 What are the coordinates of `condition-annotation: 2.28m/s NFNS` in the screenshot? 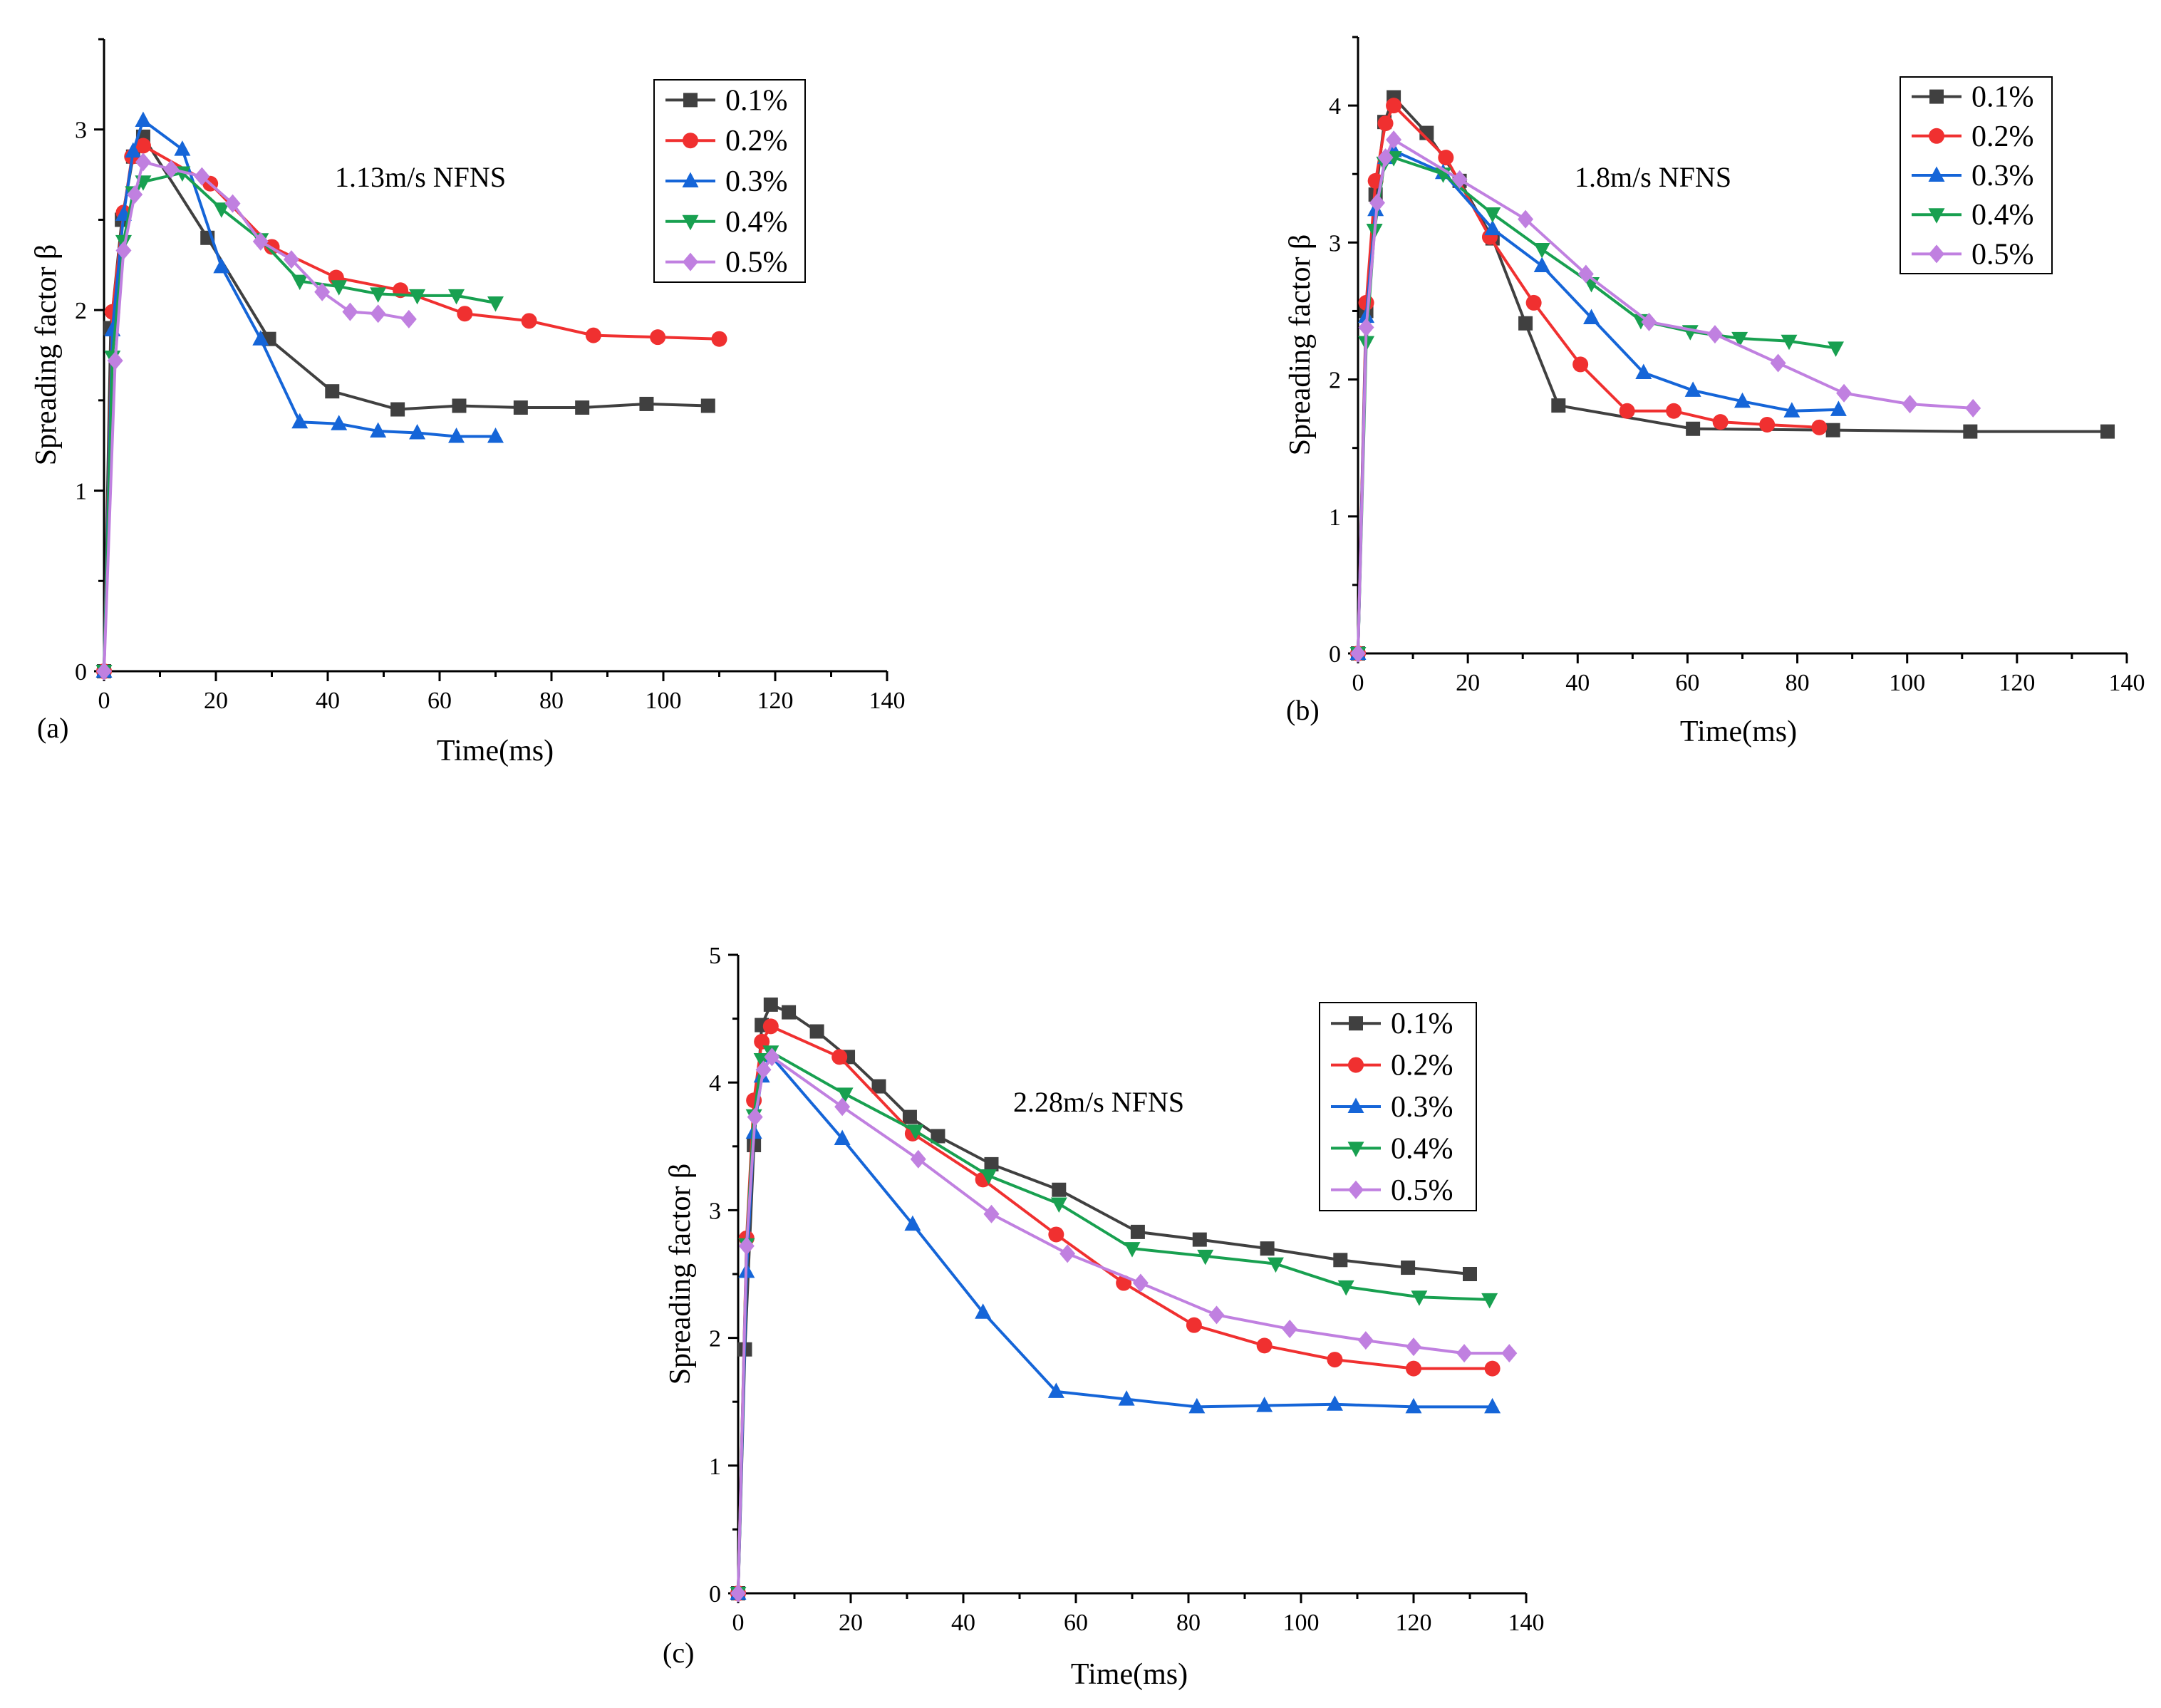 It's located at (1098, 1102).